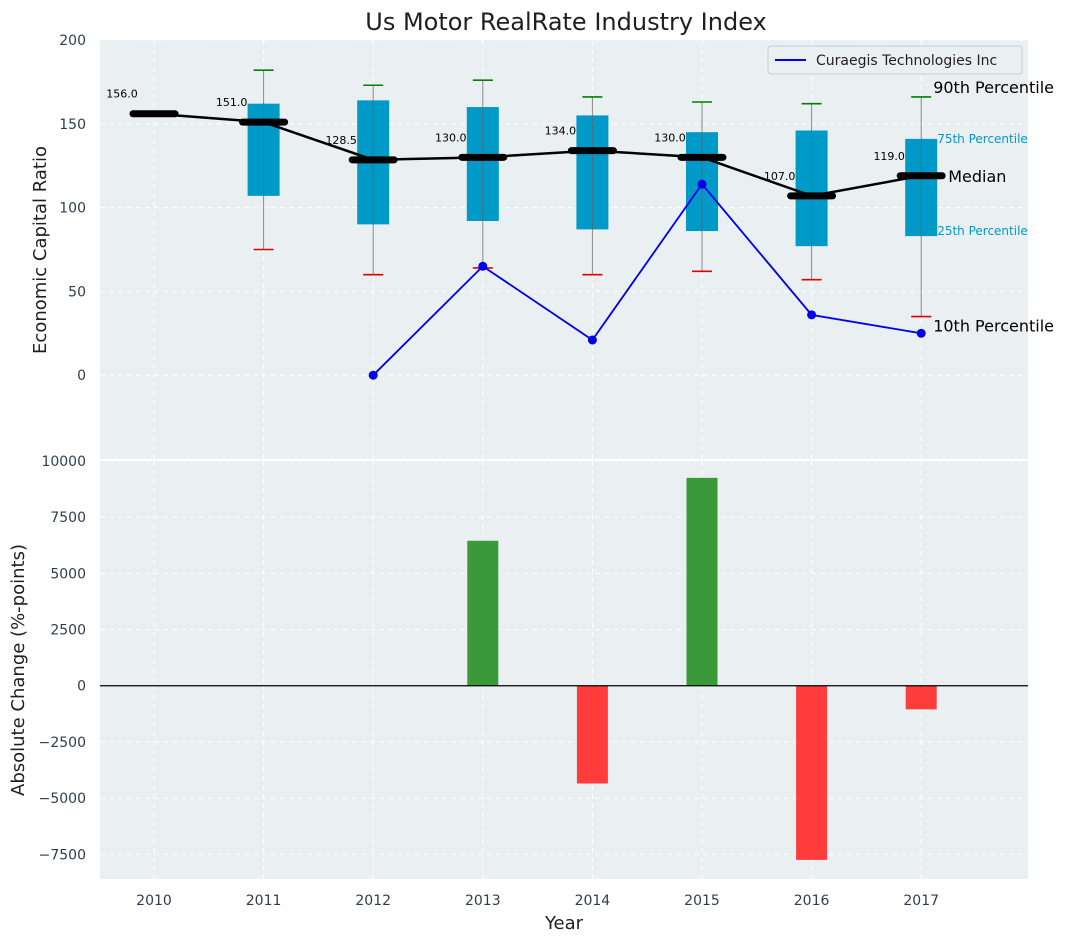  I want to click on median-line, so click(537, 155).